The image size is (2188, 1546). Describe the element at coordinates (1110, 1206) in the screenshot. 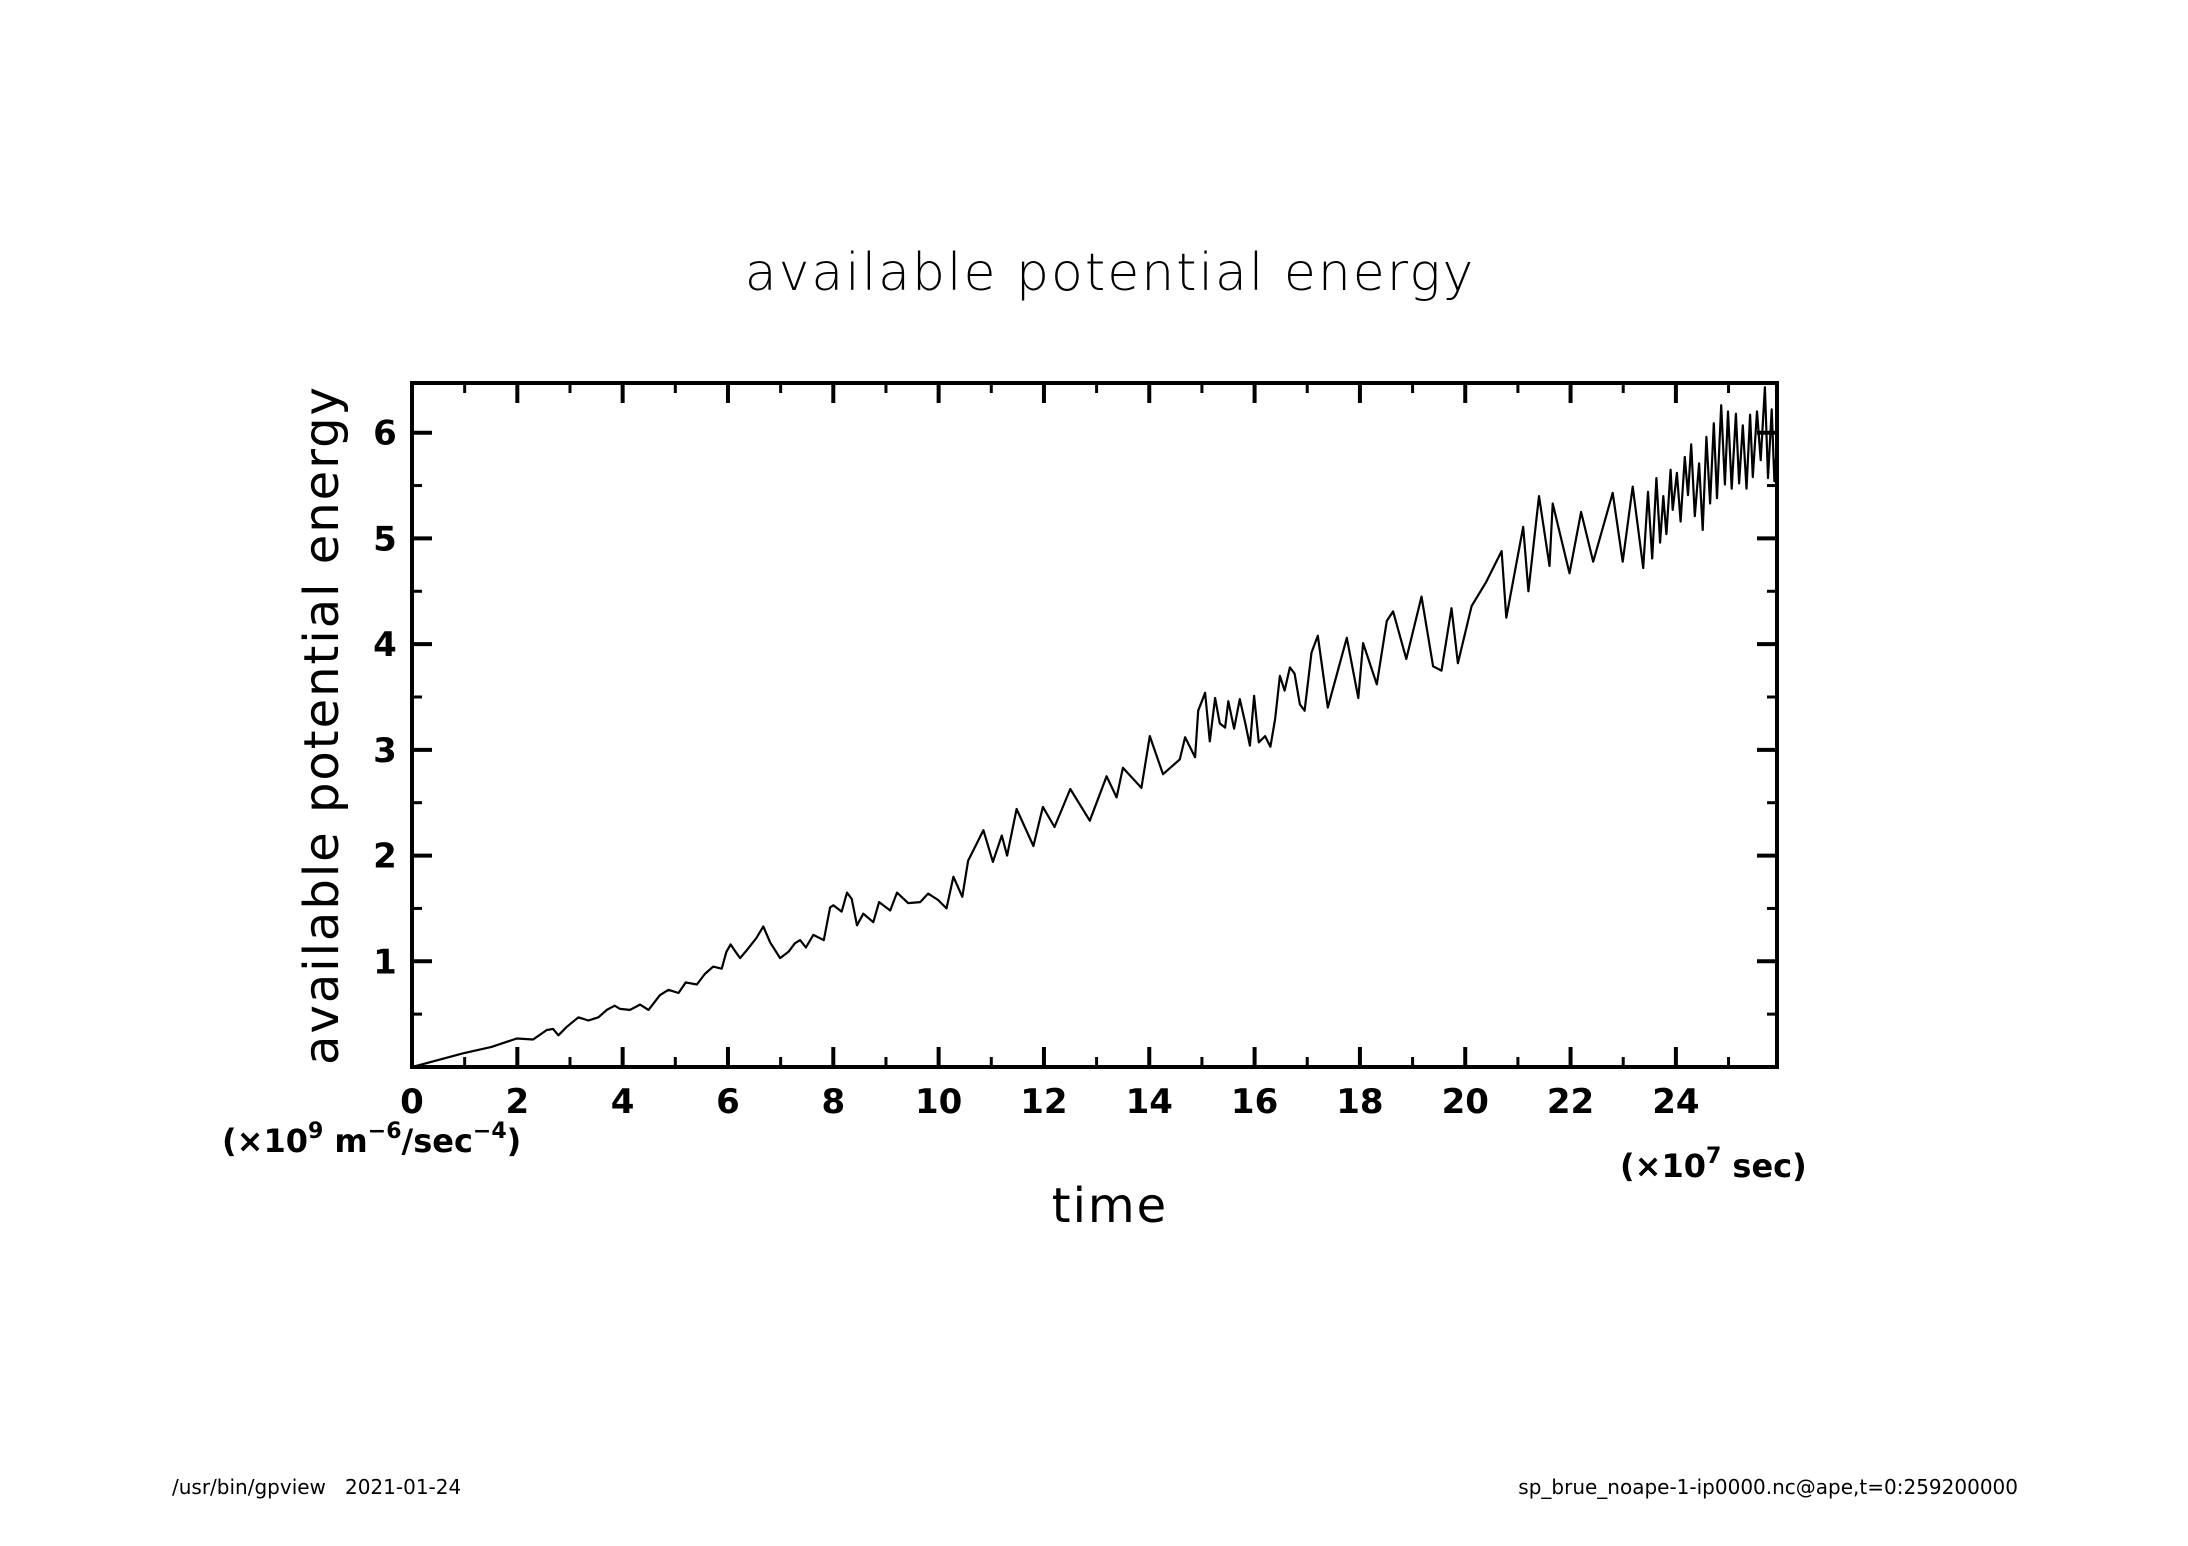

I see `x-axis-label: time` at that location.